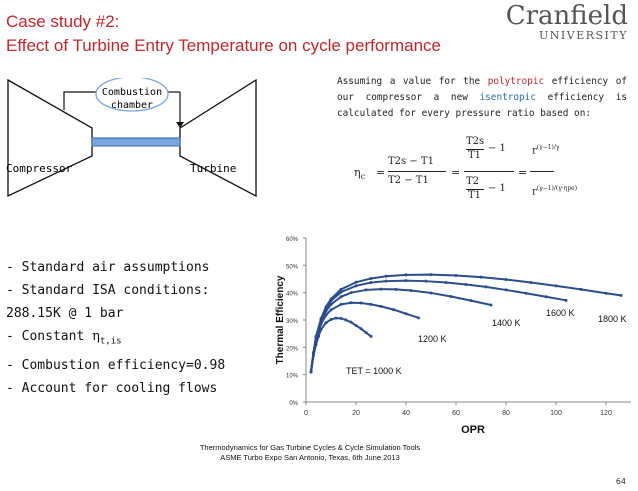 The width and height of the screenshot is (638, 491). Describe the element at coordinates (280, 319) in the screenshot. I see `y-axis-label: Thermal Efficiency` at that location.